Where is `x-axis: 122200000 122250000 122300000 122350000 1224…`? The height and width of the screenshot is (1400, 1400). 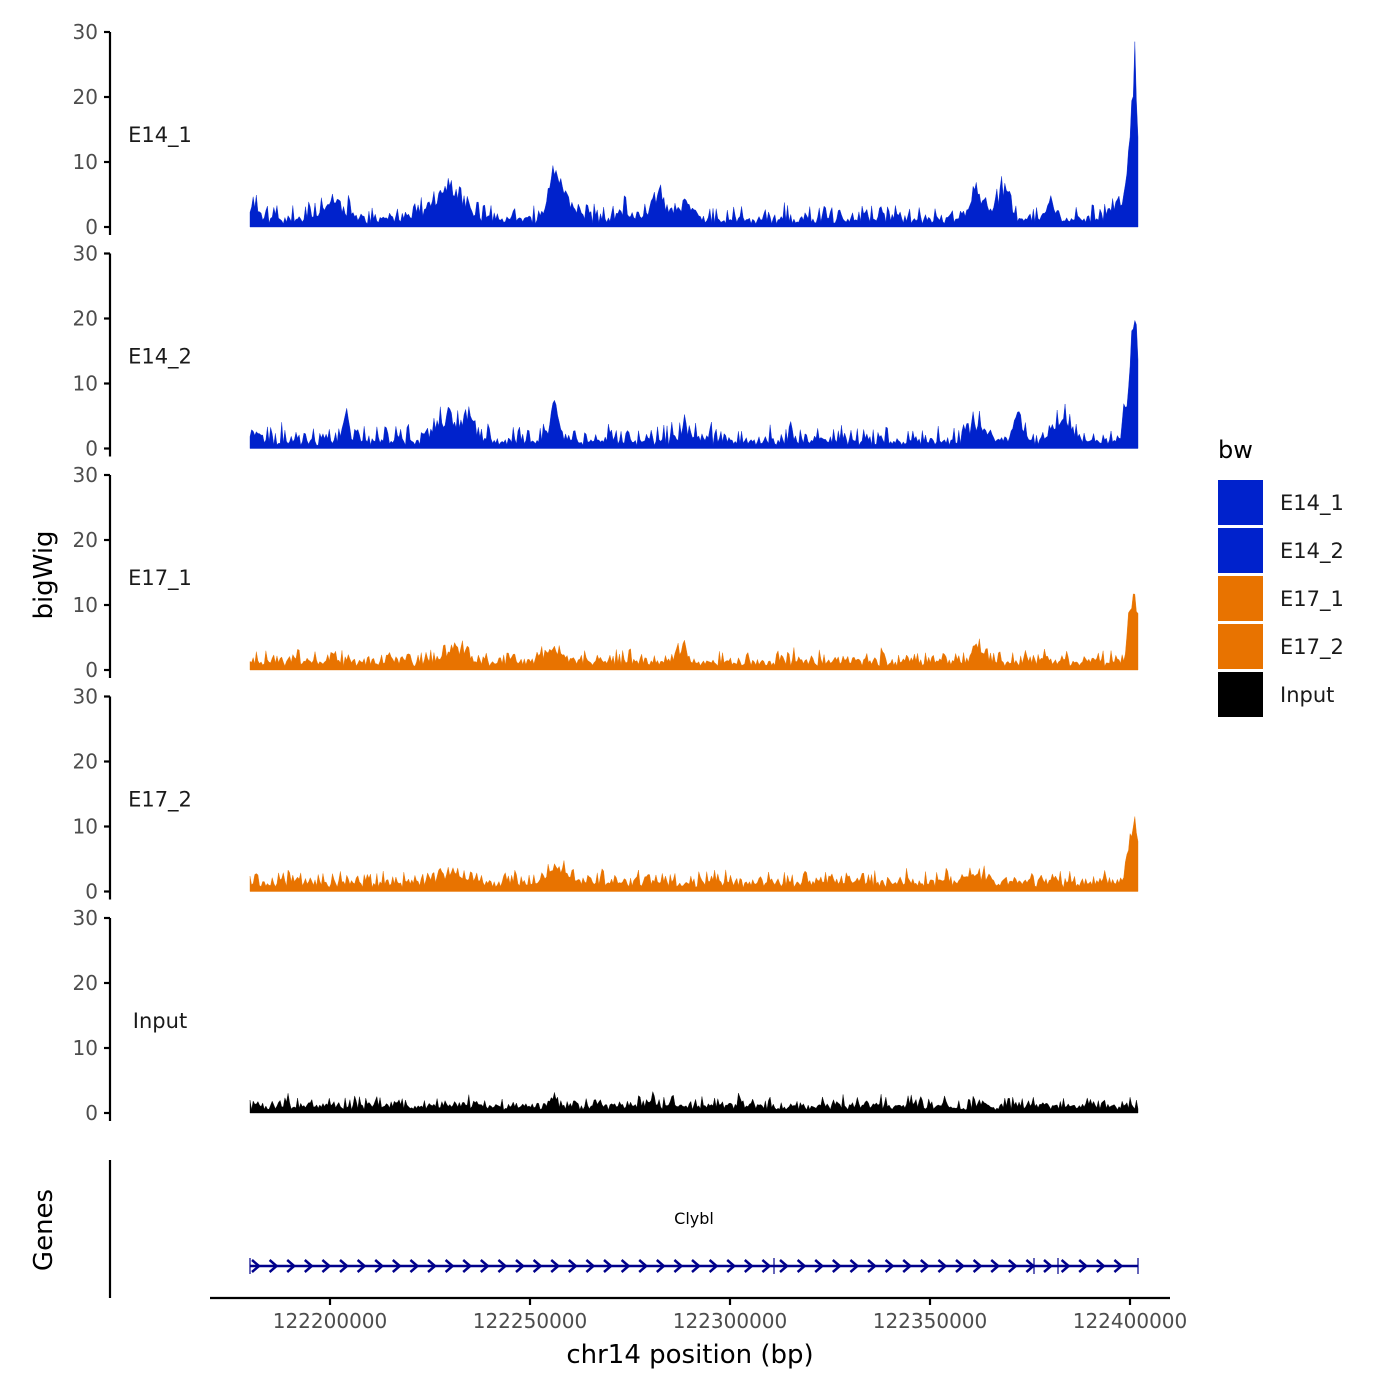
x-axis: 122200000 122250000 122300000 122350000 1224… is located at coordinates (699, 1314).